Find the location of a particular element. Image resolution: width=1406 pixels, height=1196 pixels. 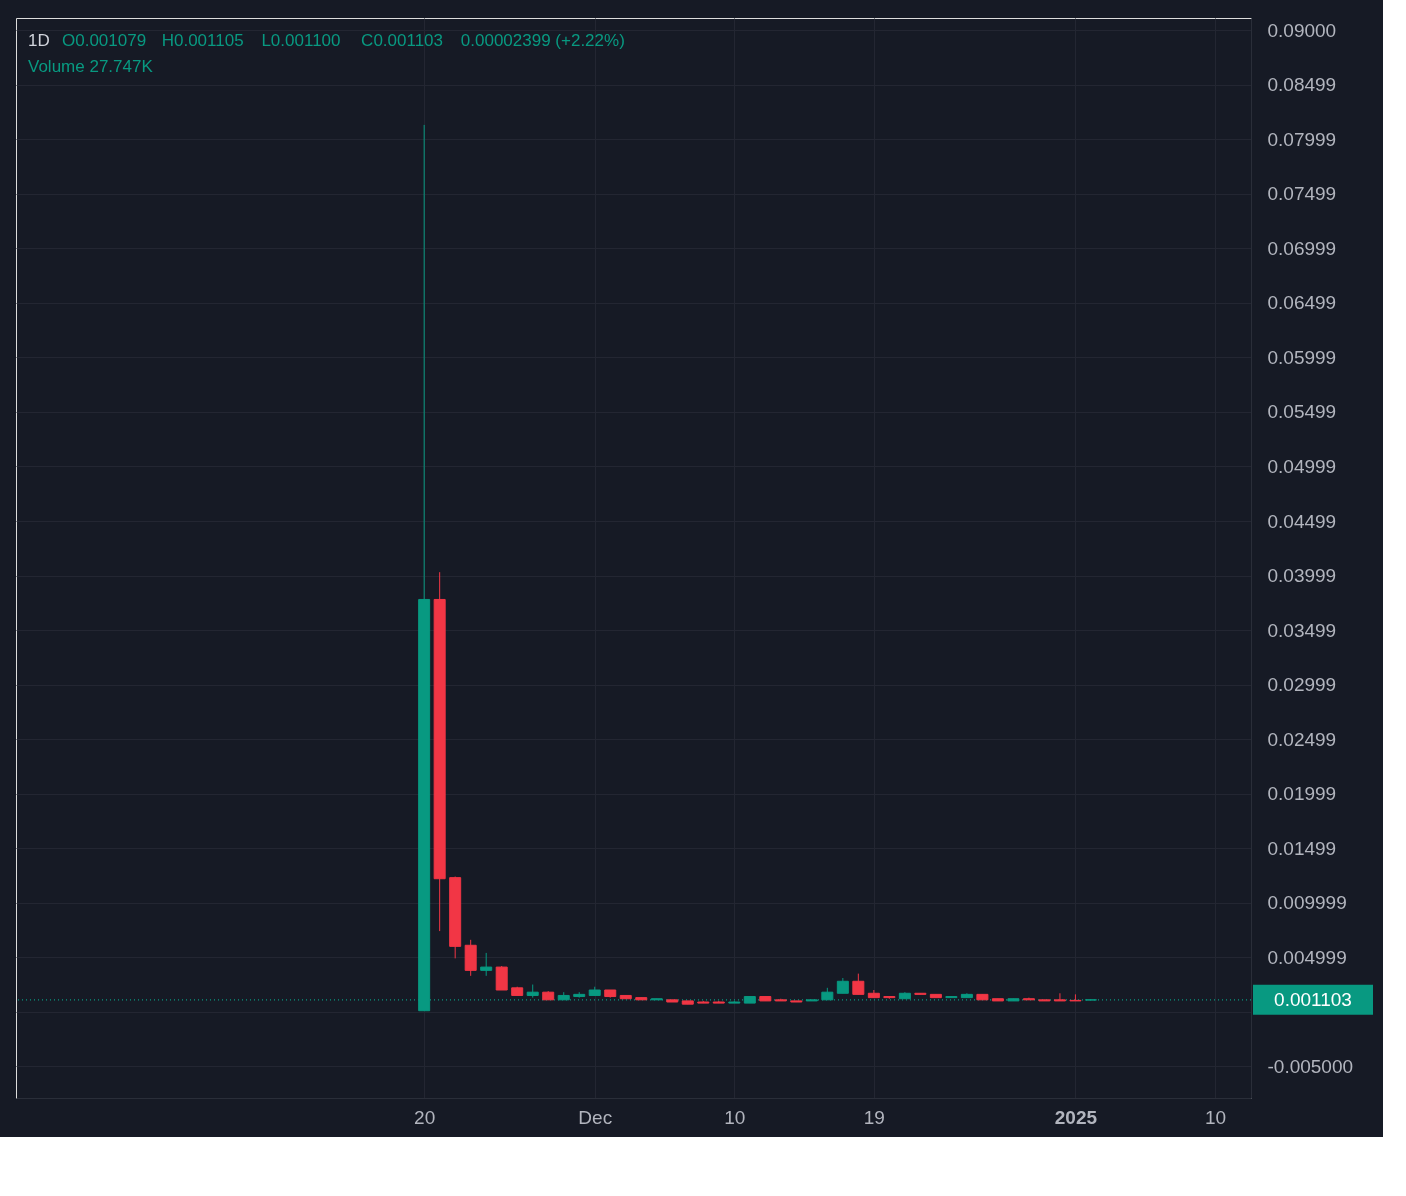

y-tick-label: 0.02499 is located at coordinates (1302, 739).